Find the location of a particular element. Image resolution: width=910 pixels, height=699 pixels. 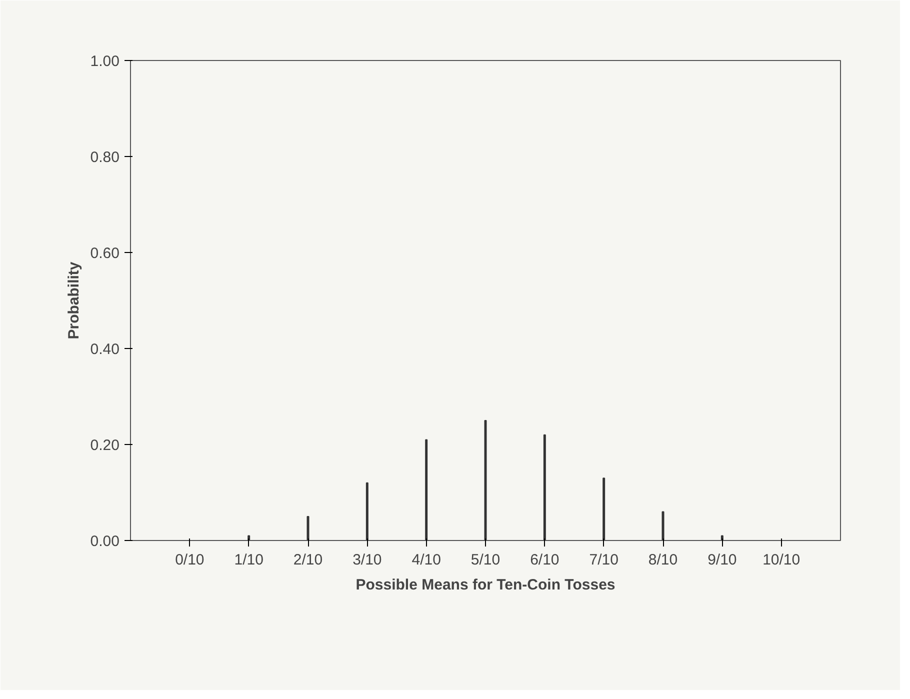

x-tick-label: 7/10 is located at coordinates (603, 560).